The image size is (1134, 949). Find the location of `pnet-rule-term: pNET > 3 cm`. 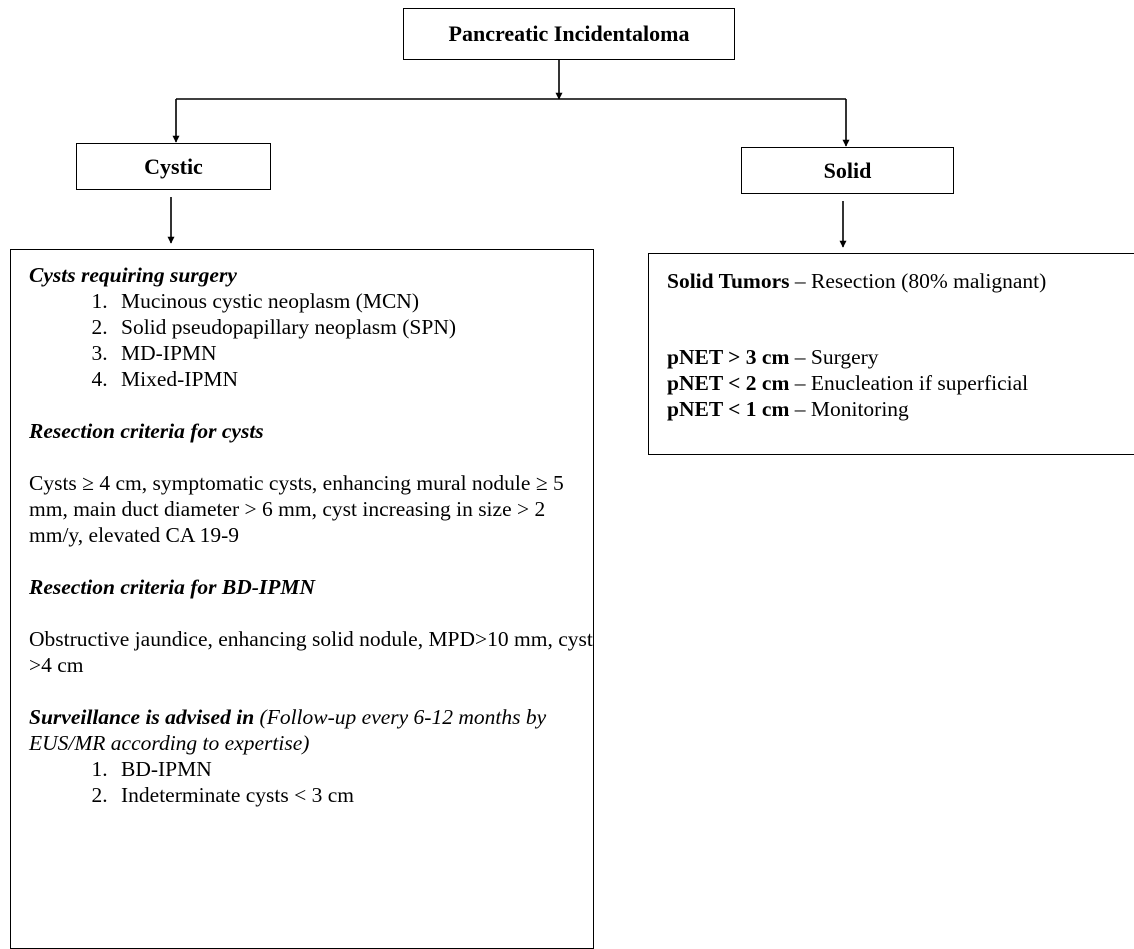

pnet-rule-term: pNET > 3 cm is located at coordinates (728, 357).